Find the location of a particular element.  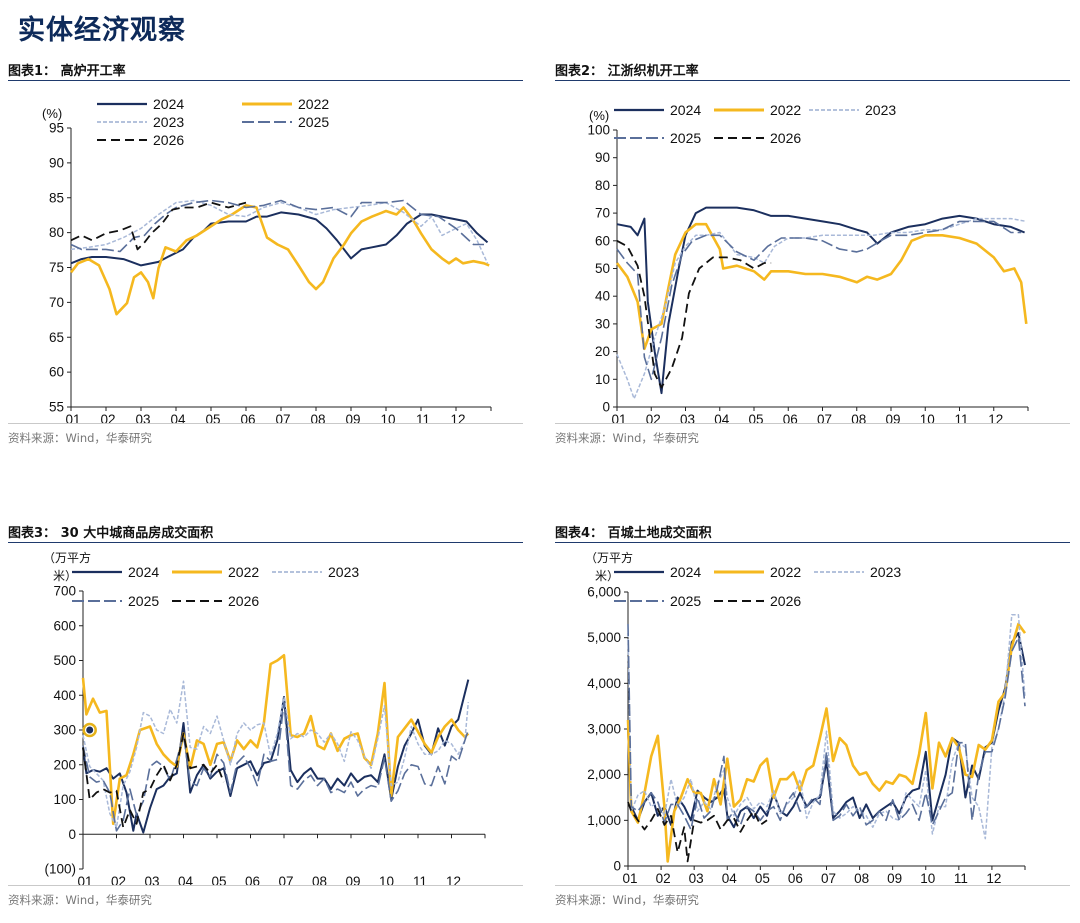

y-tick-label: 40 is located at coordinates (602, 296).